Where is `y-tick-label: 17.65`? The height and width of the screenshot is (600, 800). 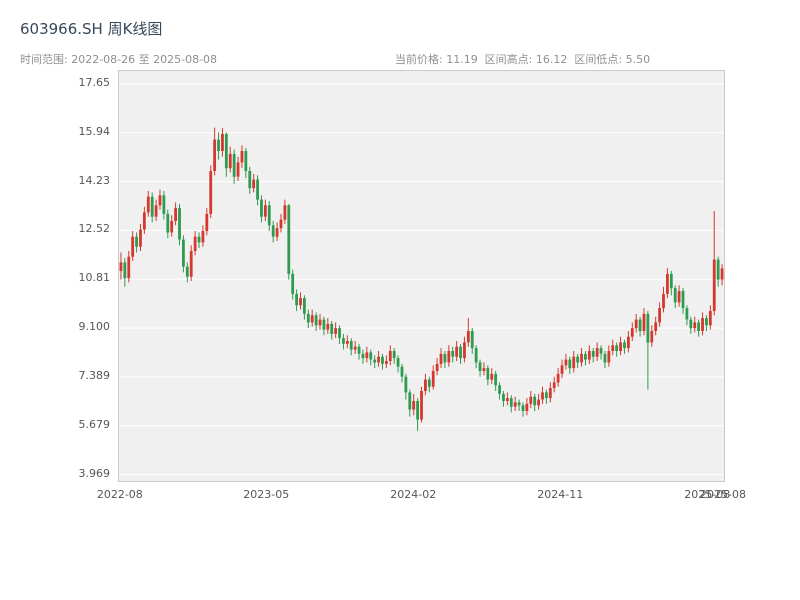 y-tick-label: 17.65 is located at coordinates (94, 82).